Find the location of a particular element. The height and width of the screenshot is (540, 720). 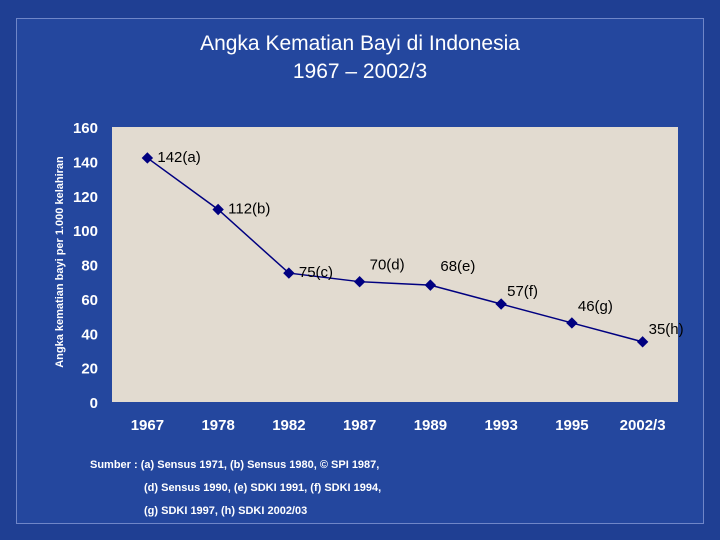

x-tick-label: 1978 is located at coordinates (217, 425).